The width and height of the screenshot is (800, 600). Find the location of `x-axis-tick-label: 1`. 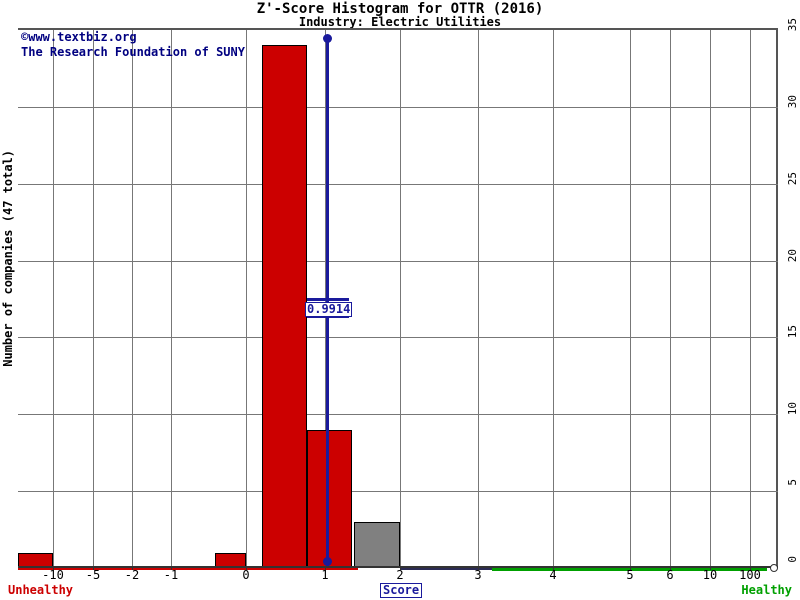

x-axis-tick-label: 1 is located at coordinates (325, 575).